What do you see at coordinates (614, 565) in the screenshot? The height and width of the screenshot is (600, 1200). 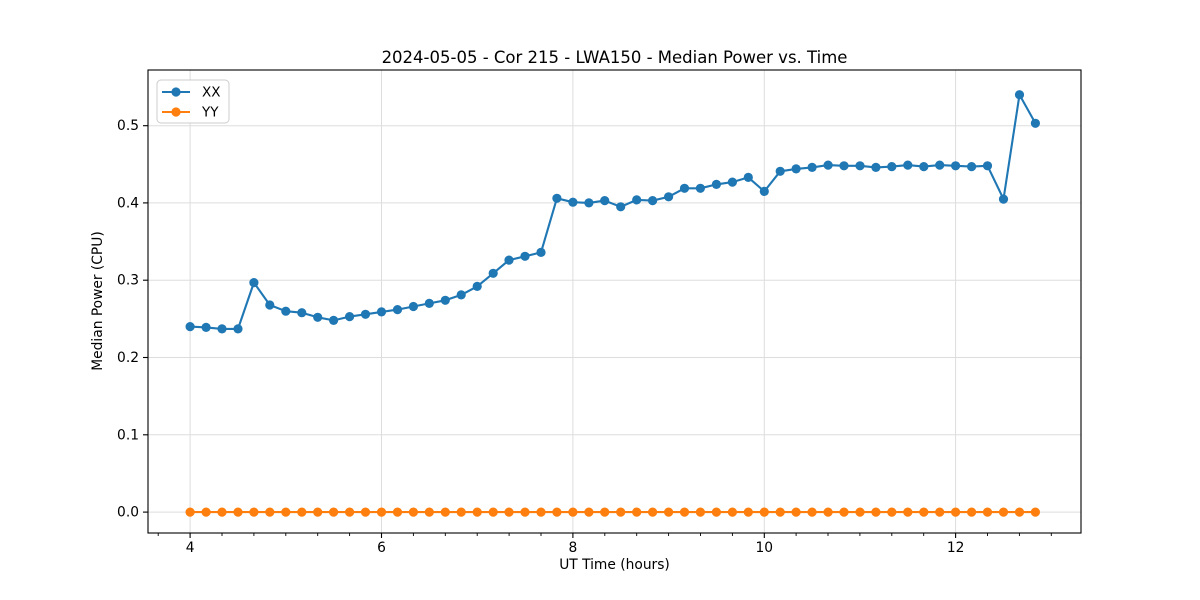 I see `x-axis-label: UT Time (hours)` at bounding box center [614, 565].